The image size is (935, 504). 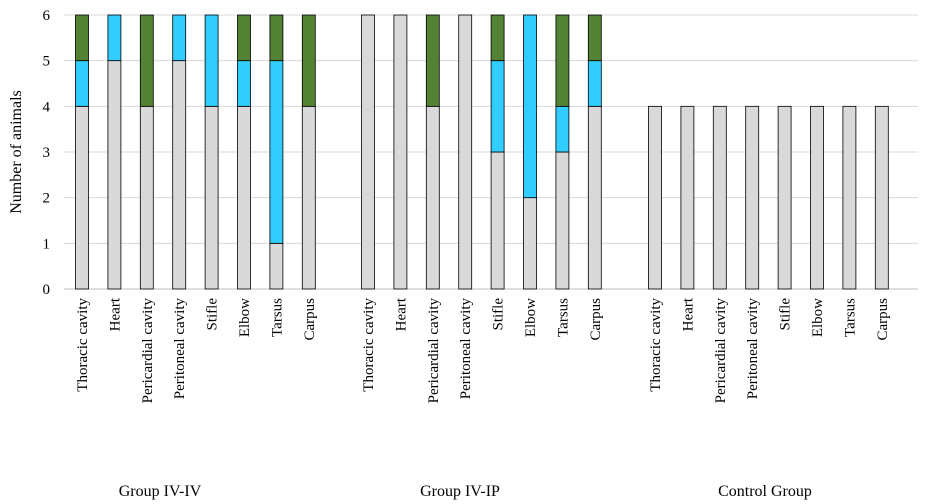 What do you see at coordinates (160, 491) in the screenshot?
I see `group-label: Group IV-IV` at bounding box center [160, 491].